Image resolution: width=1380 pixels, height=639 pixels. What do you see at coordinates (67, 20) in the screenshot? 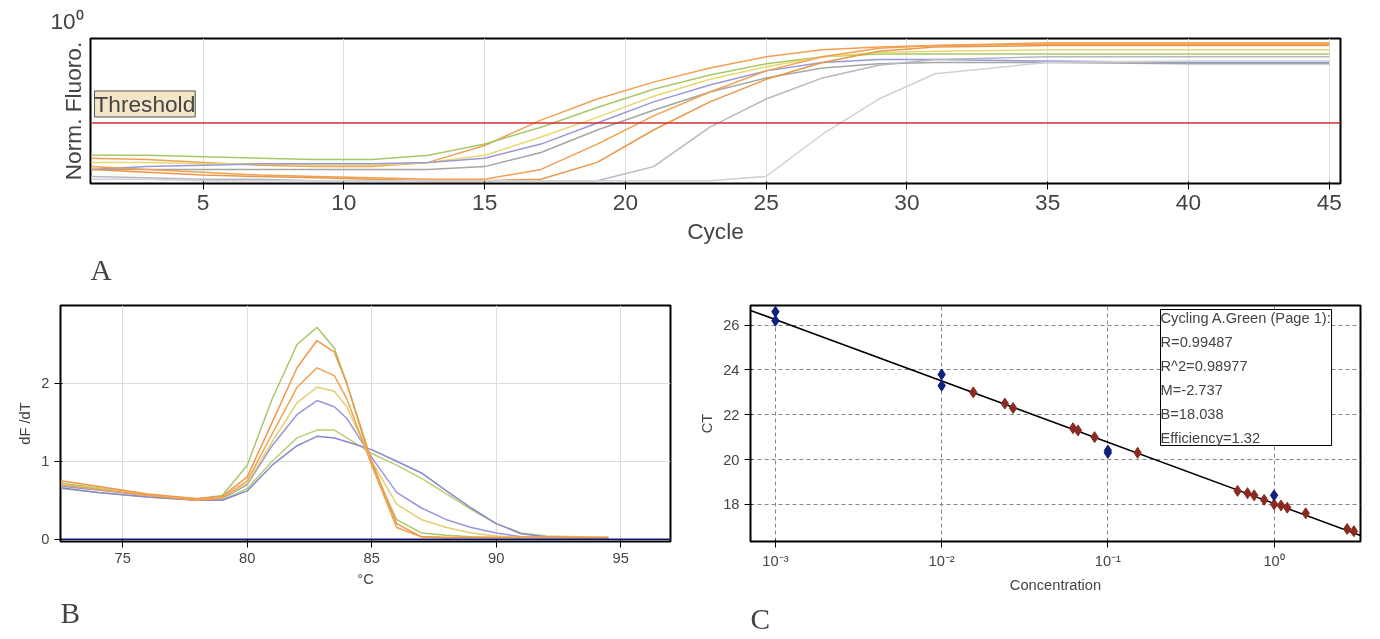
I see `text: 10⁰` at bounding box center [67, 20].